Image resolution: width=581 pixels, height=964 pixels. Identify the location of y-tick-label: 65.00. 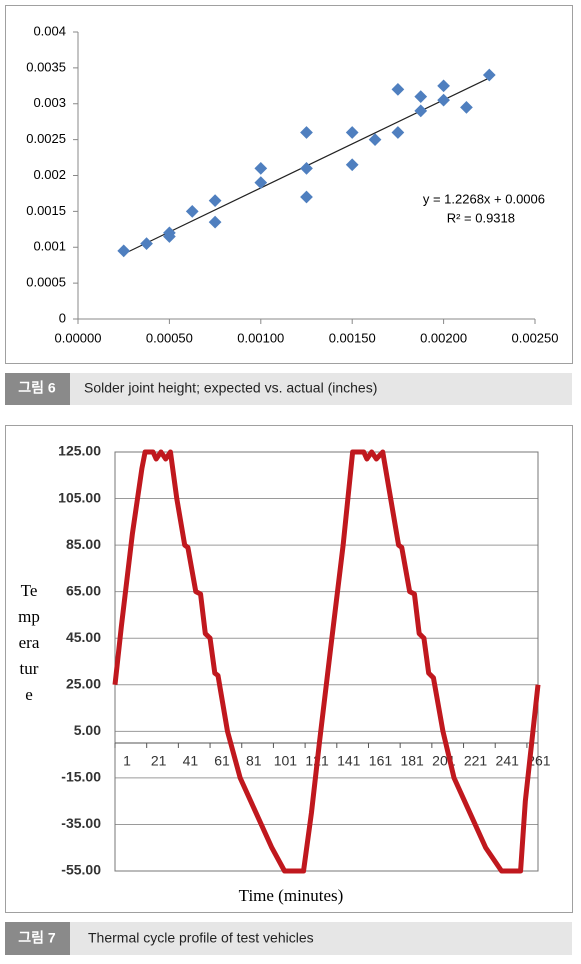
(83, 590).